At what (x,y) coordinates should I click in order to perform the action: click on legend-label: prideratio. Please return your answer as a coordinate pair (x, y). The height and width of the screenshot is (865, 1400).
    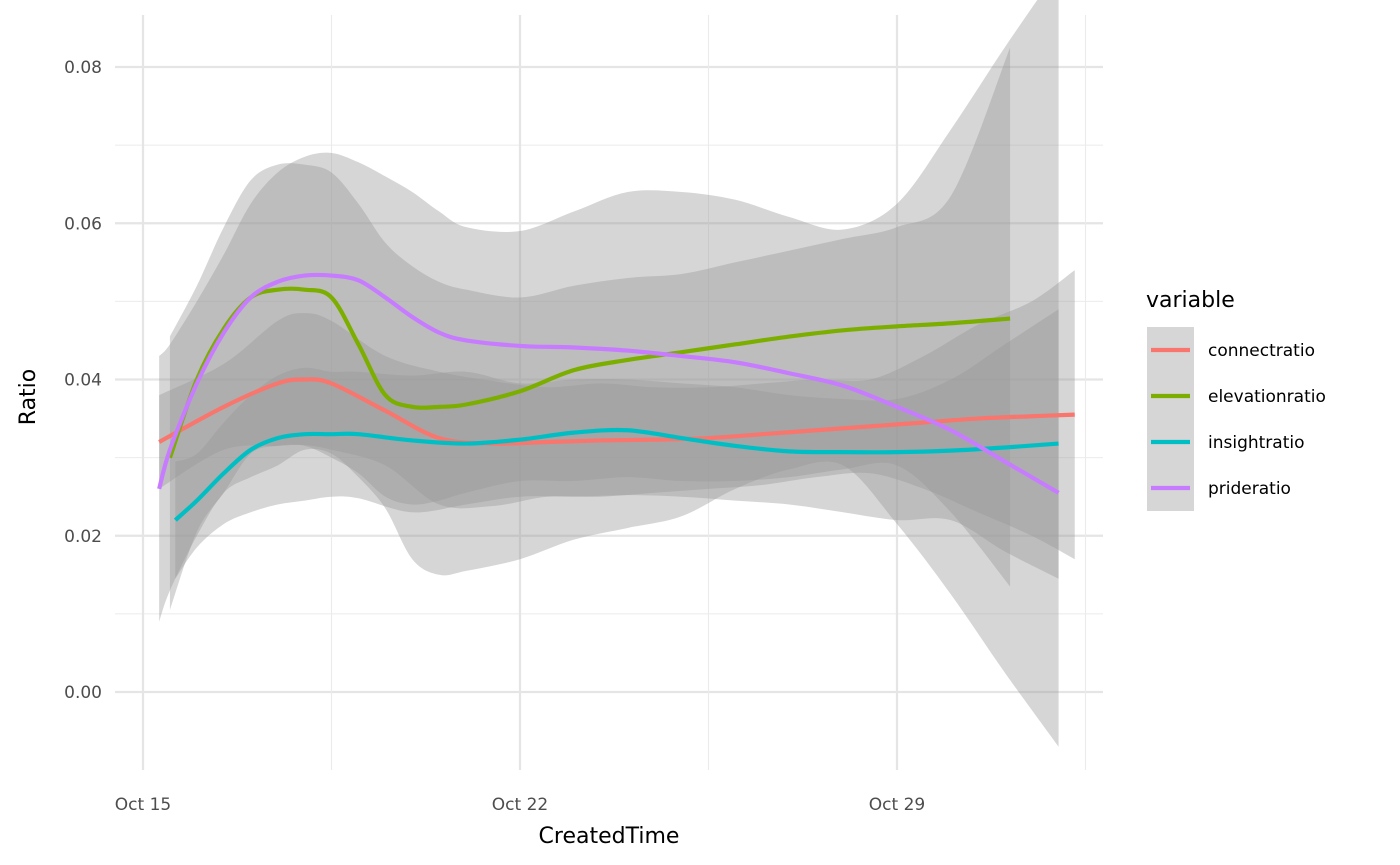
    Looking at the image, I should click on (1249, 489).